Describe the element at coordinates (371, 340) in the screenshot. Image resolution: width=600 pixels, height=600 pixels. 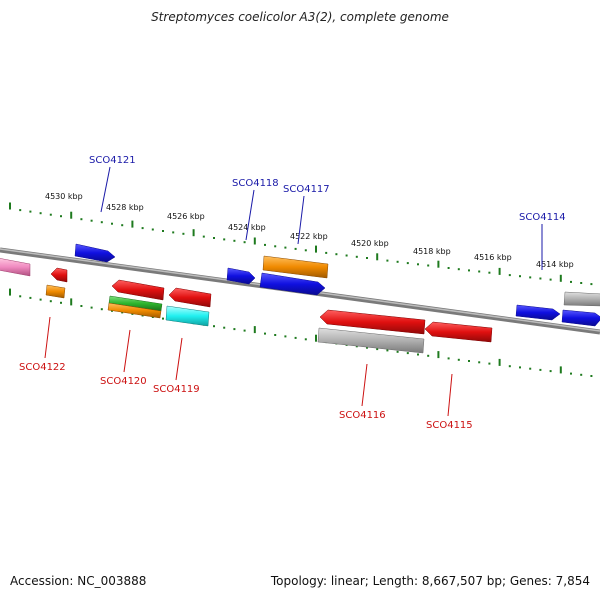
I see `gene-sco4116-gray` at that location.